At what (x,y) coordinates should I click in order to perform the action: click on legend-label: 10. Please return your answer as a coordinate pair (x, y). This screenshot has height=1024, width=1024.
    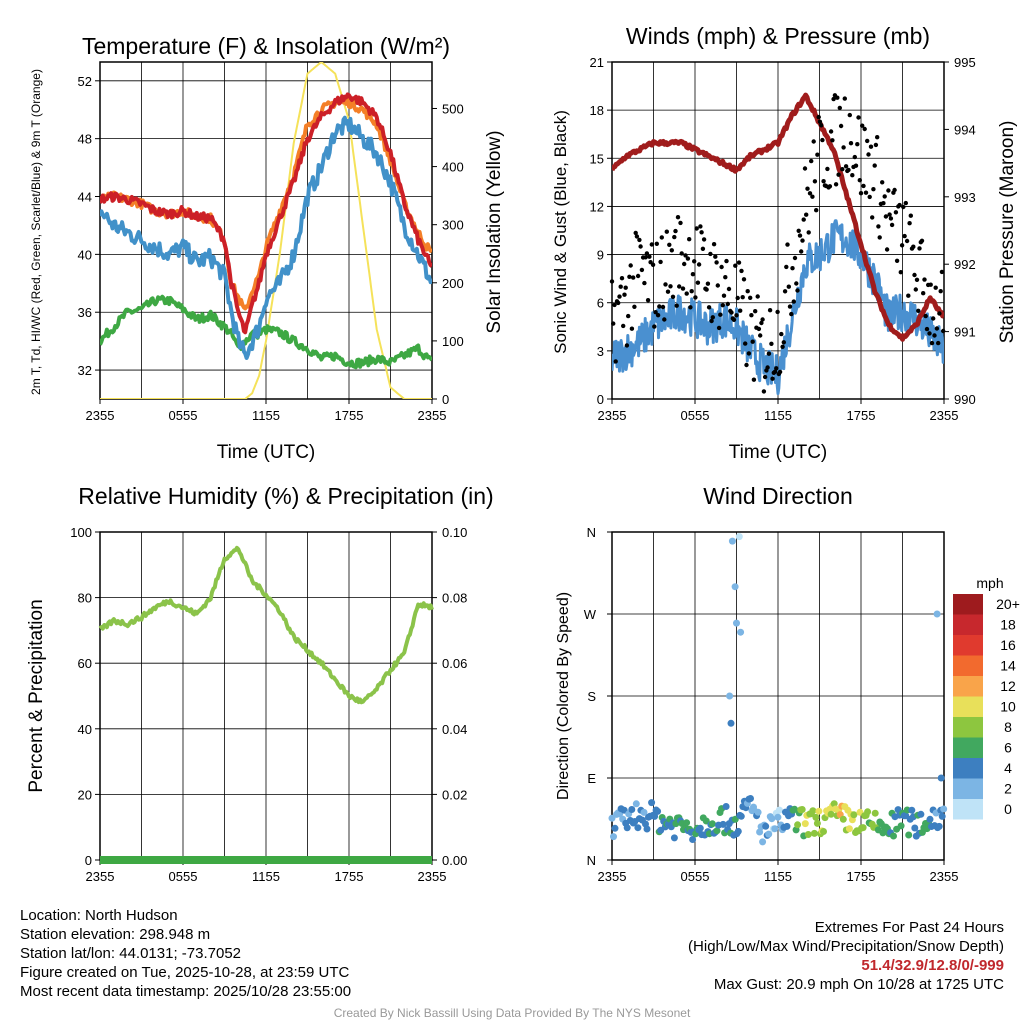
    Looking at the image, I should click on (1008, 707).